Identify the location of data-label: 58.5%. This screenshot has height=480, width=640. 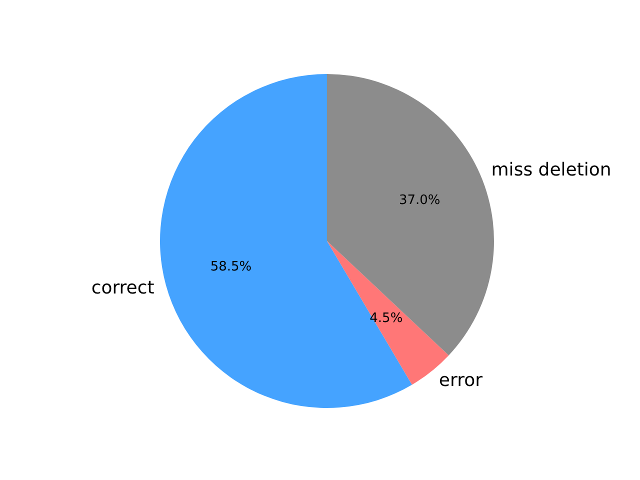
(231, 266).